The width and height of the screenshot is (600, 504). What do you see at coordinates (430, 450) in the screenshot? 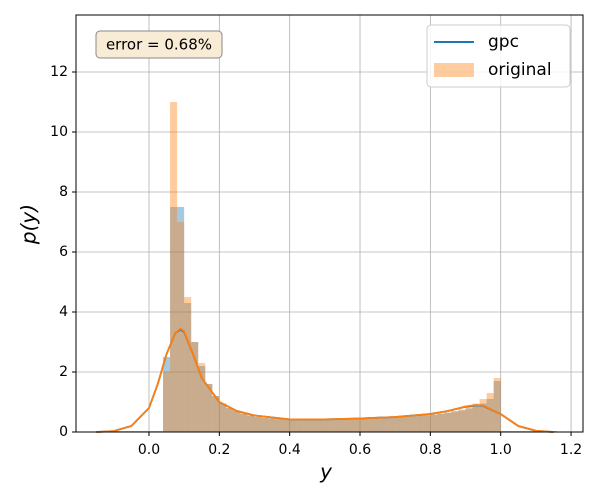
I see `x-tick-label: 0.8` at bounding box center [430, 450].